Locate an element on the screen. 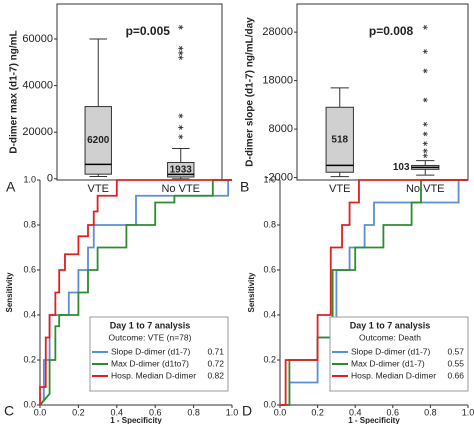  panel-label: C is located at coordinates (9, 411).